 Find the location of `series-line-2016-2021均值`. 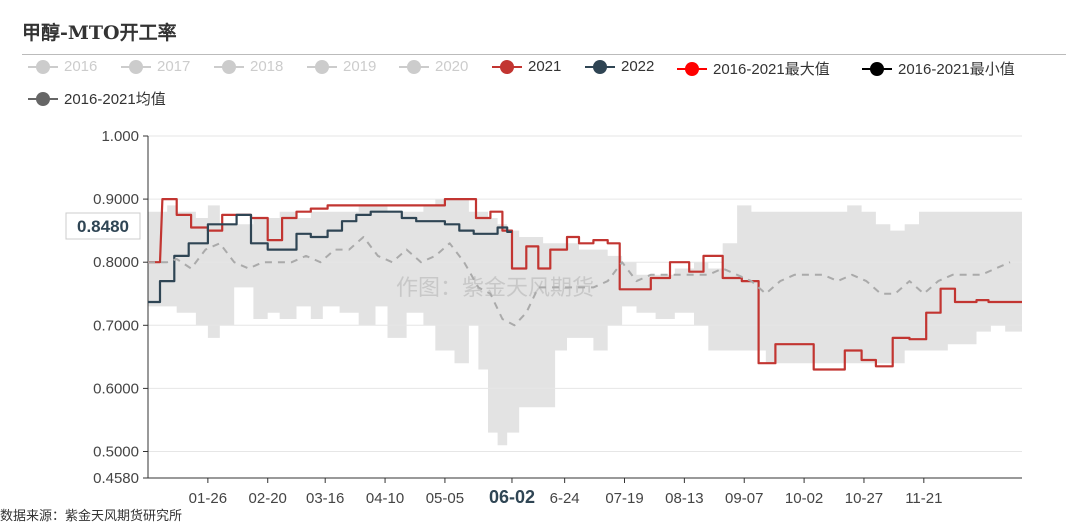

series-line-2016-2021均值 is located at coordinates (579, 281).